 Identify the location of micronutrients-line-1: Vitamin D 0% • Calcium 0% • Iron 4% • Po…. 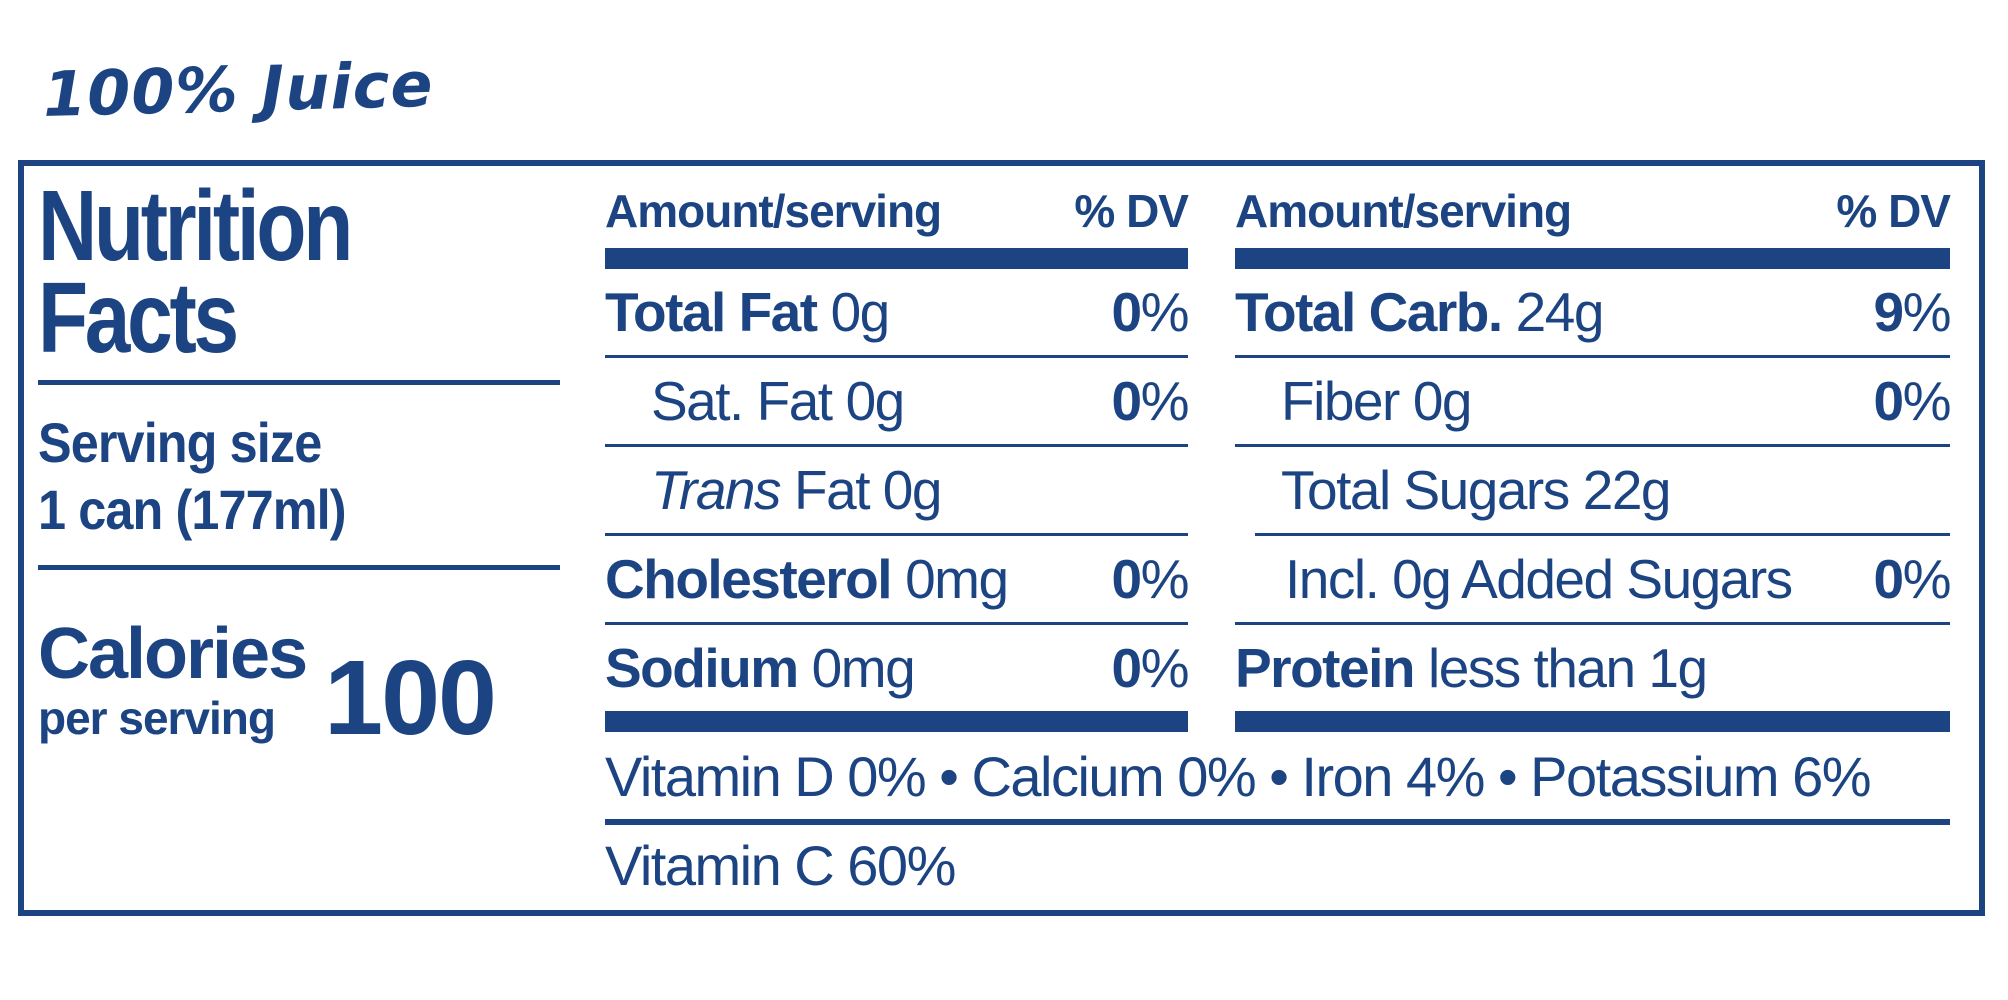
(1238, 776).